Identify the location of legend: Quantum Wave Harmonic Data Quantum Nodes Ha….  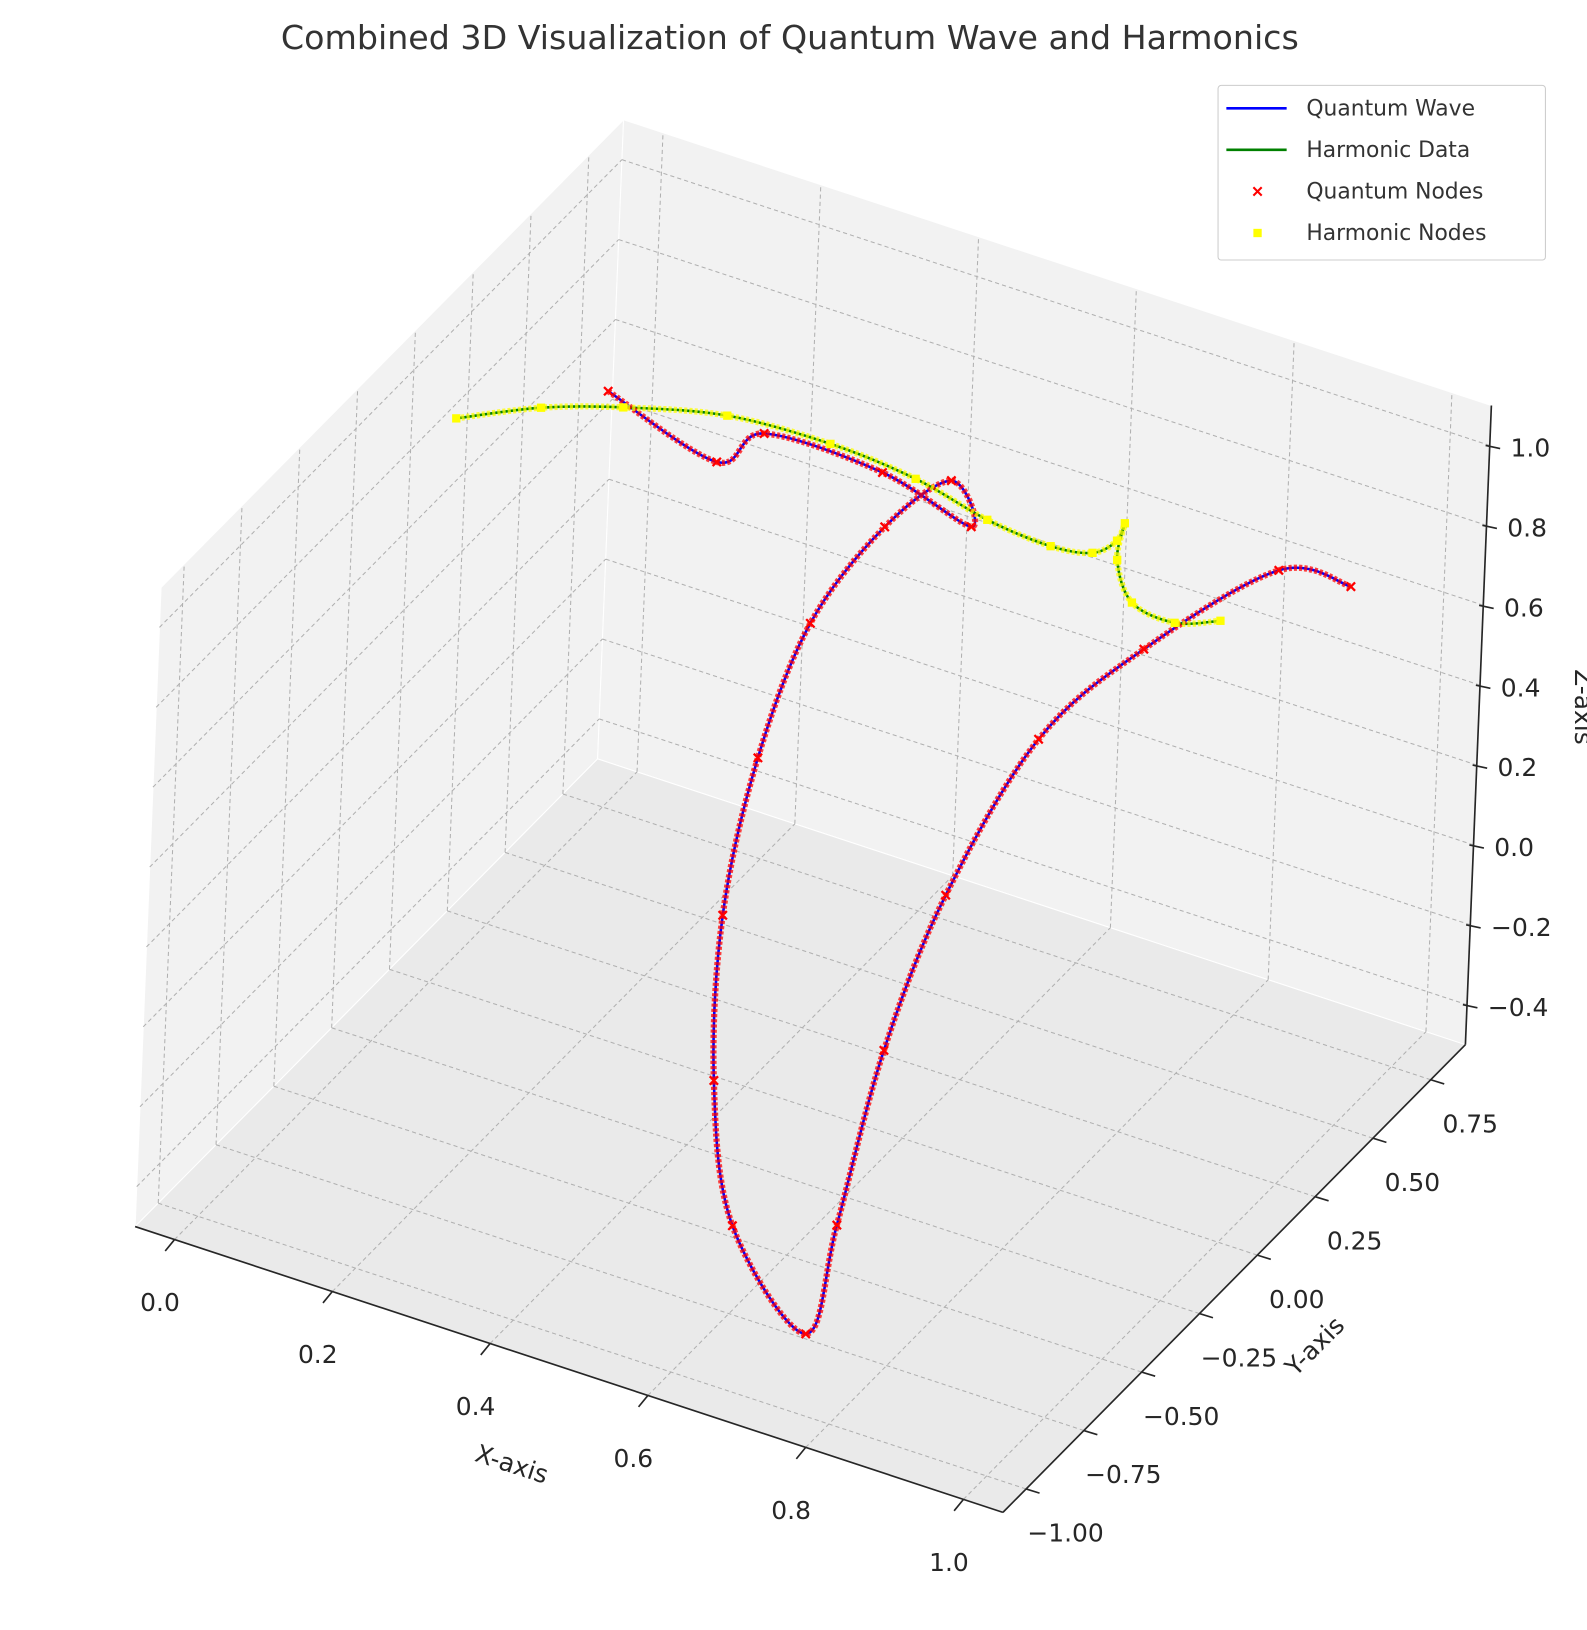
(1381, 172).